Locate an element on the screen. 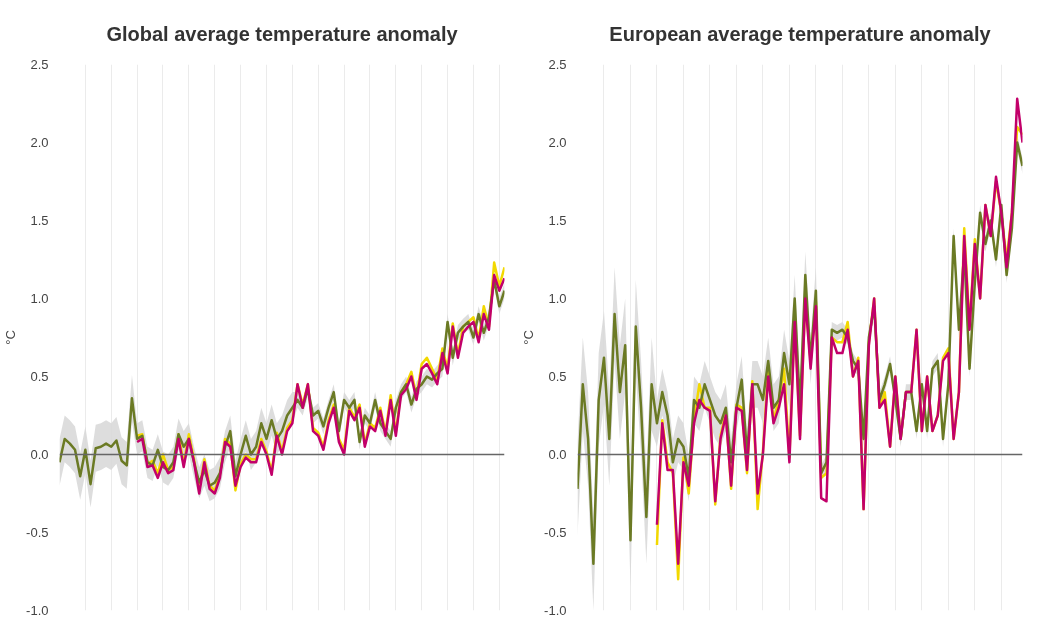 The width and height of the screenshot is (1037, 633). chart-title: European average temperature anomaly is located at coordinates (800, 33).